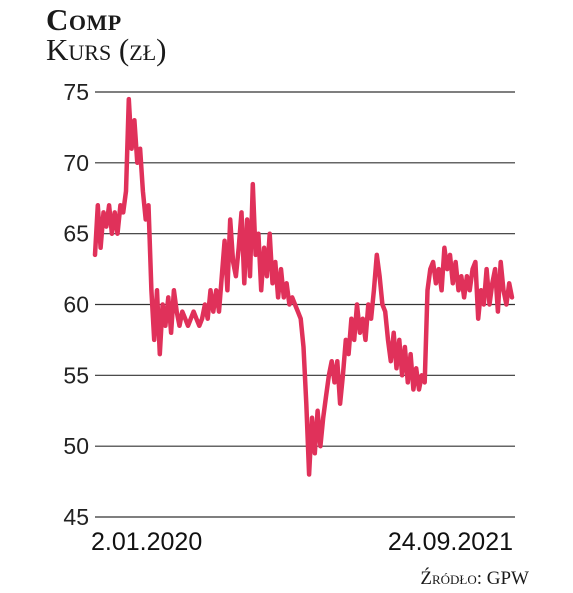 Image resolution: width=573 pixels, height=593 pixels. What do you see at coordinates (84, 19) in the screenshot?
I see `chart-title: Comp` at bounding box center [84, 19].